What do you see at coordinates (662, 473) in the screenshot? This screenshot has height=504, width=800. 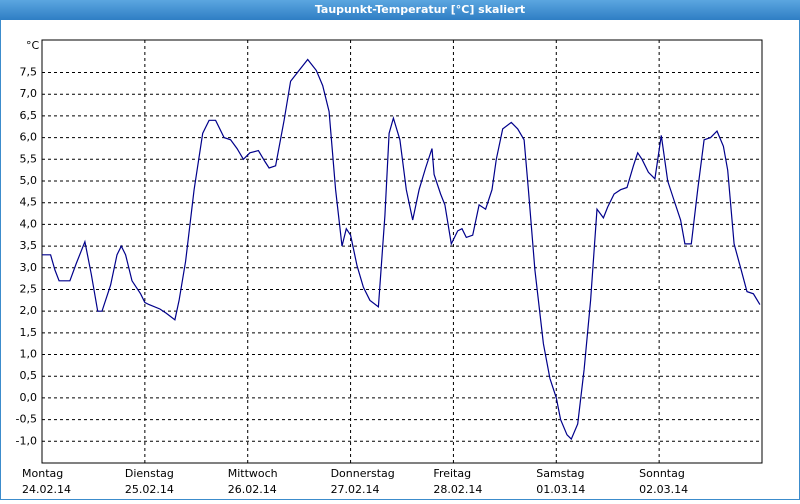 I see `x-tick-label: Sonntag` at bounding box center [662, 473].